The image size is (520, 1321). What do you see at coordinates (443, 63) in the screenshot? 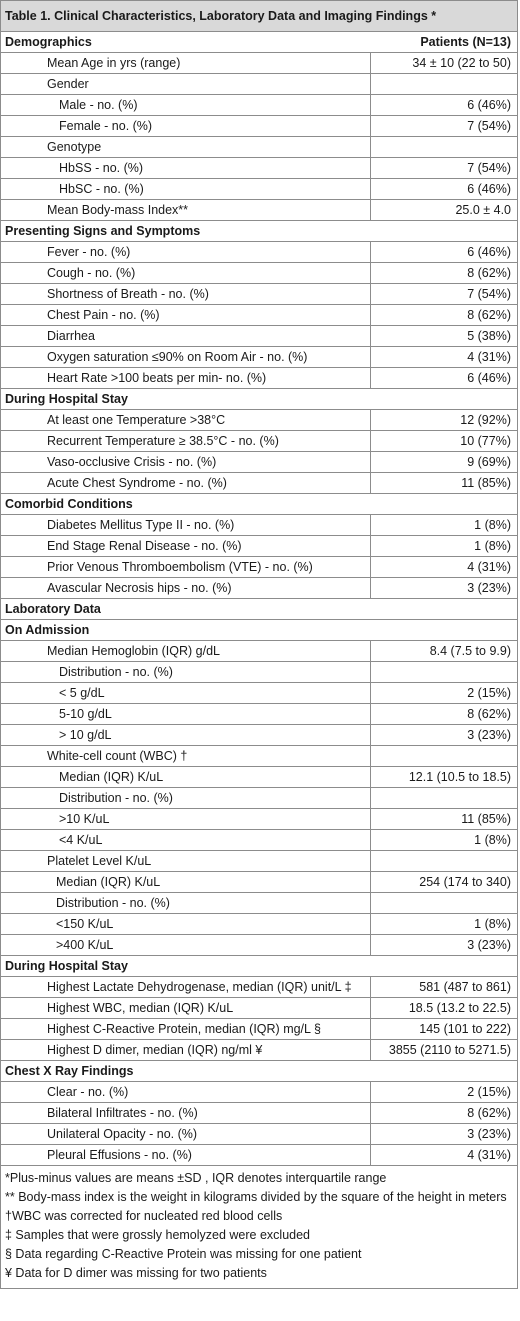
I see `row-value: 34 ± 10 (22 to 50)` at bounding box center [443, 63].